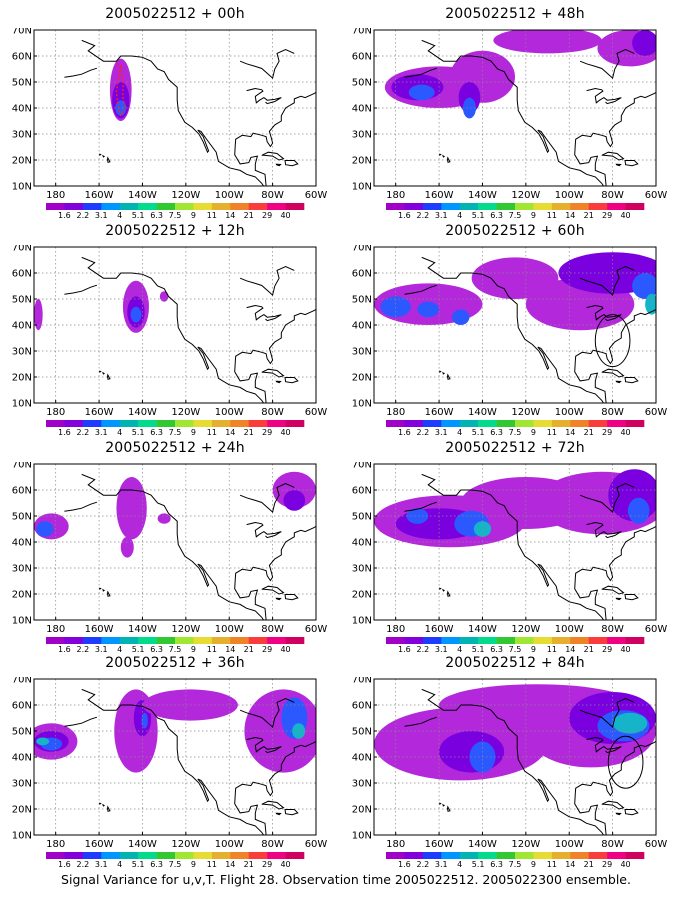 The image size is (692, 900). What do you see at coordinates (533, 432) in the screenshot?
I see `colorbar-label: 9` at bounding box center [533, 432].